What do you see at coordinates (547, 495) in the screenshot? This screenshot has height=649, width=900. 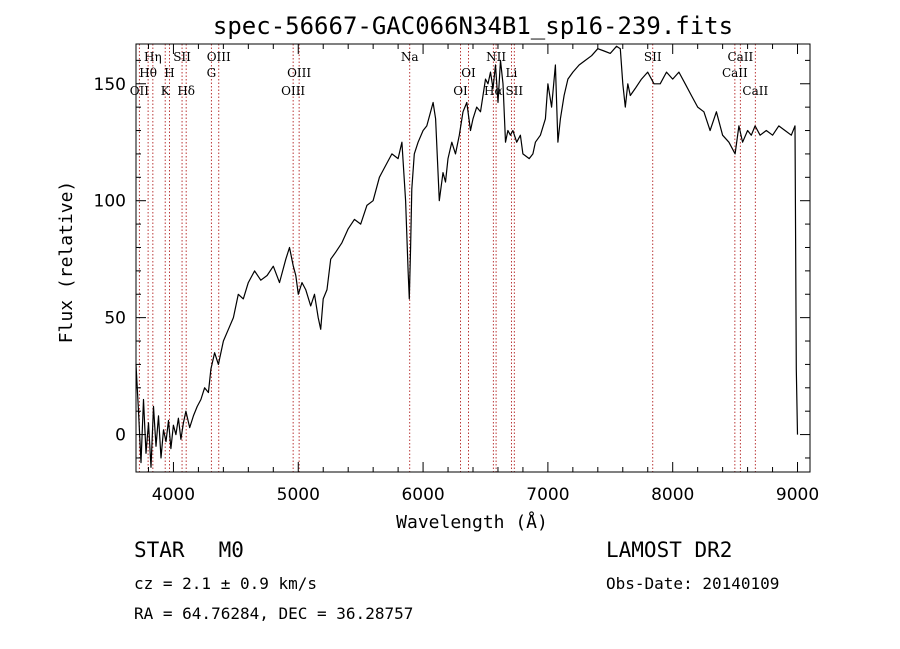 I see `x-tick-label: 7000` at bounding box center [547, 495].